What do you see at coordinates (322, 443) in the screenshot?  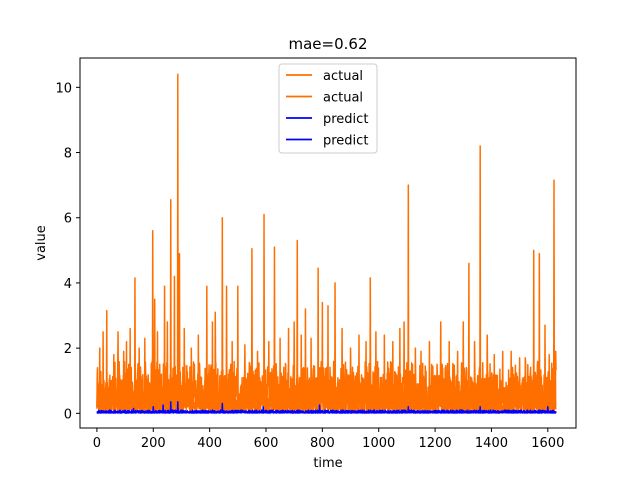 I see `x-tick-label: 800` at bounding box center [322, 443].